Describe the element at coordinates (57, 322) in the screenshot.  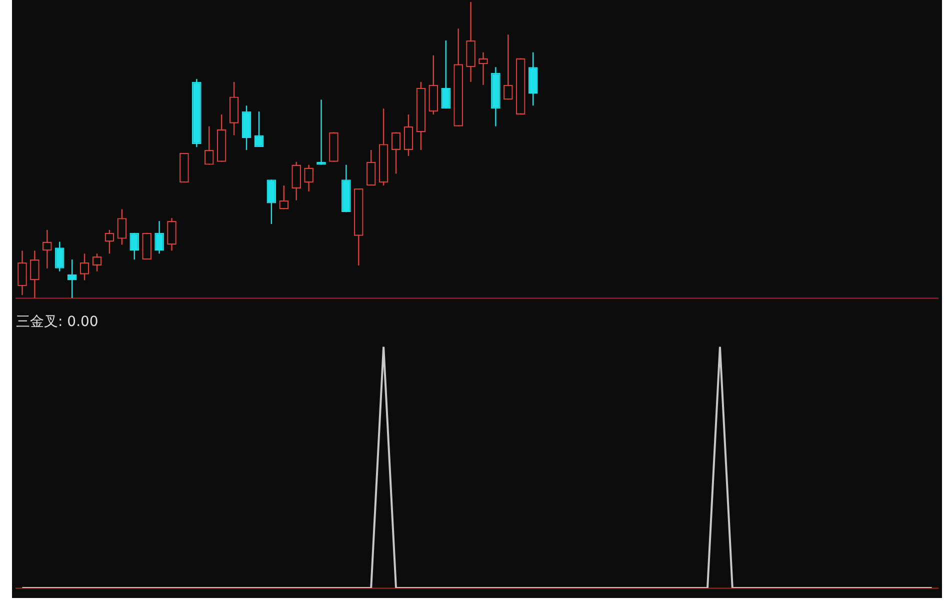
I see `chart-title: 三金叉: 0.00` at that location.